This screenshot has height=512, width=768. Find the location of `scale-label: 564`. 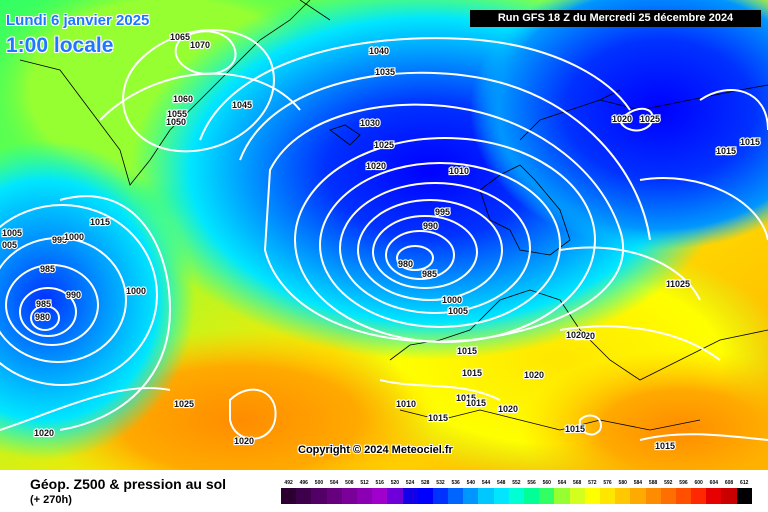

scale-label: 564 is located at coordinates (562, 483).